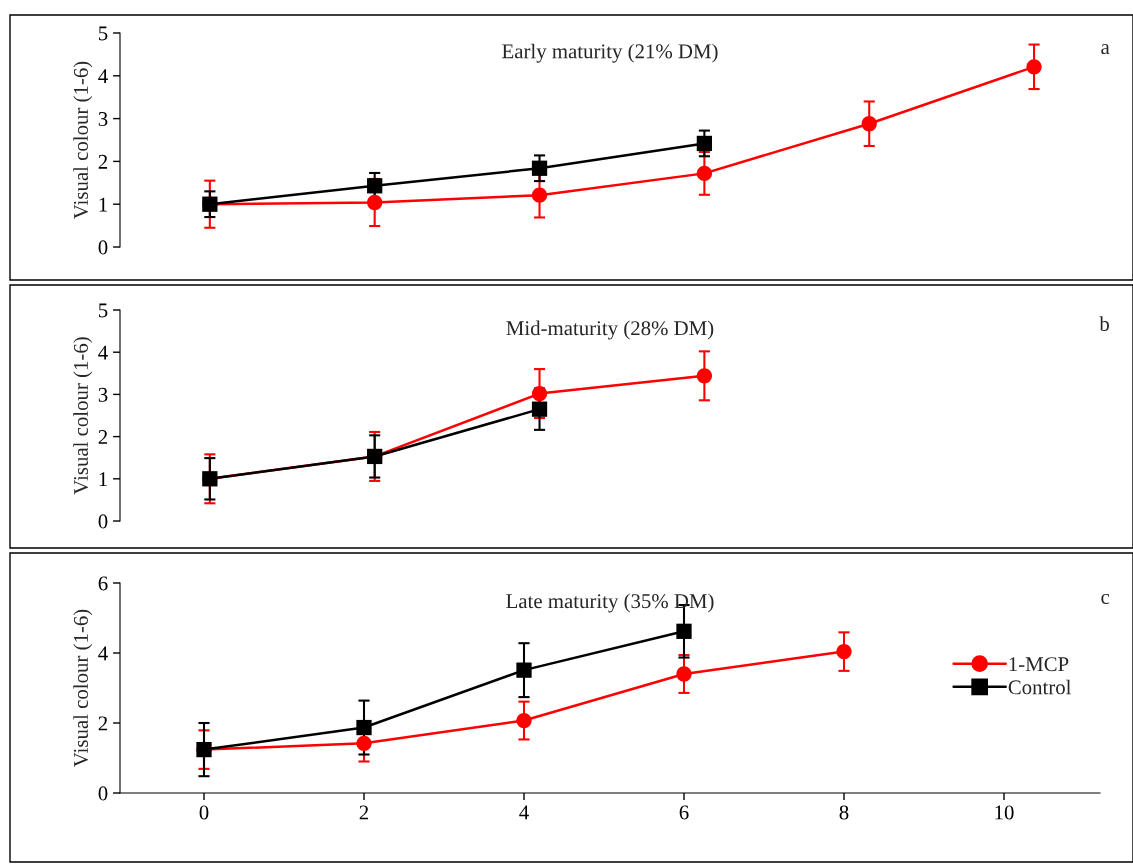  I want to click on chart-title: Late maturity (35% DM), so click(610, 603).